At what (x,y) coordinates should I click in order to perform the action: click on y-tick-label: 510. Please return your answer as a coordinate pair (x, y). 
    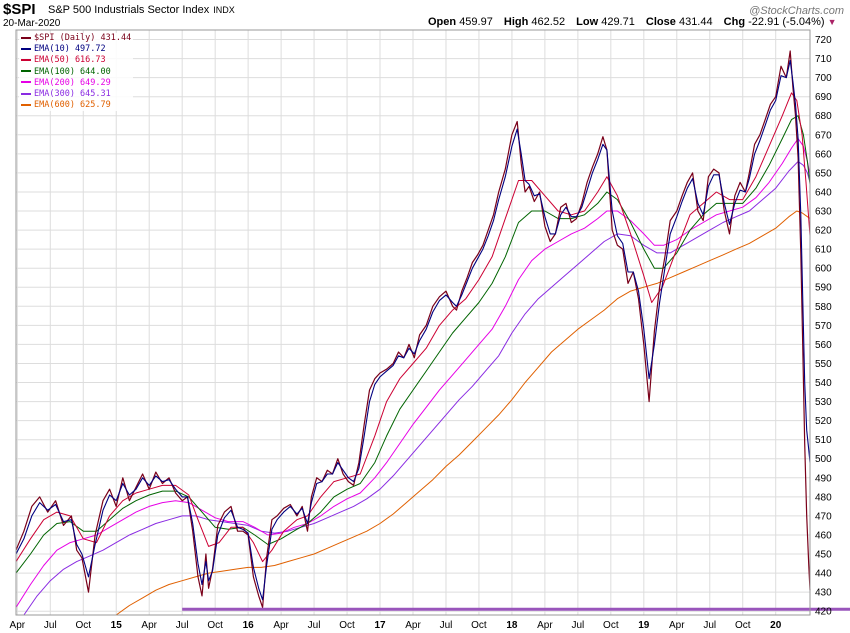
    Looking at the image, I should click on (823, 440).